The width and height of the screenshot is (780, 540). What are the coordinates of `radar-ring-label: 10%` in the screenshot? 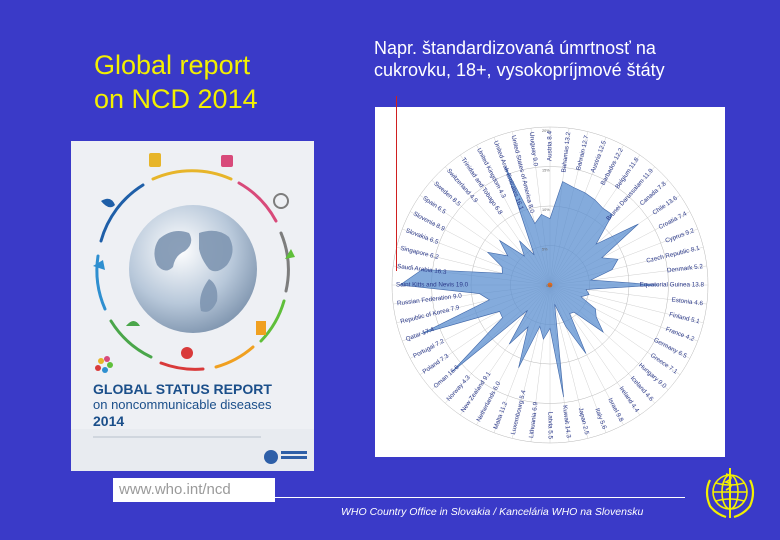 It's located at (546, 210).